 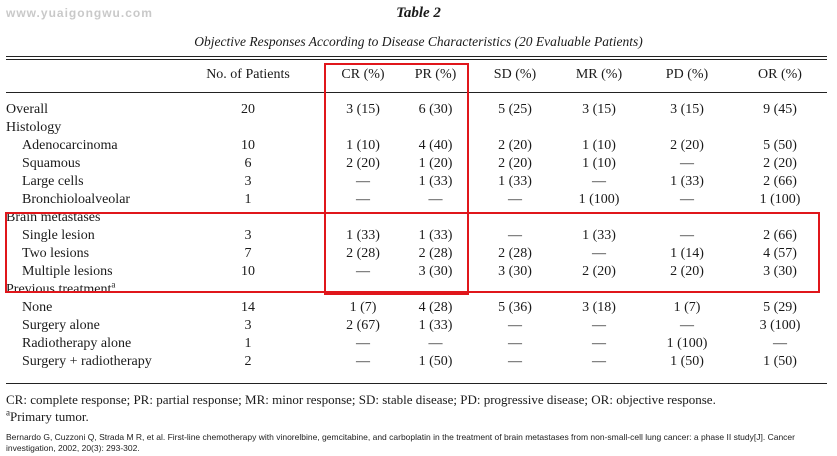 I want to click on row-label: Previous treatmenta, so click(x=87, y=289).